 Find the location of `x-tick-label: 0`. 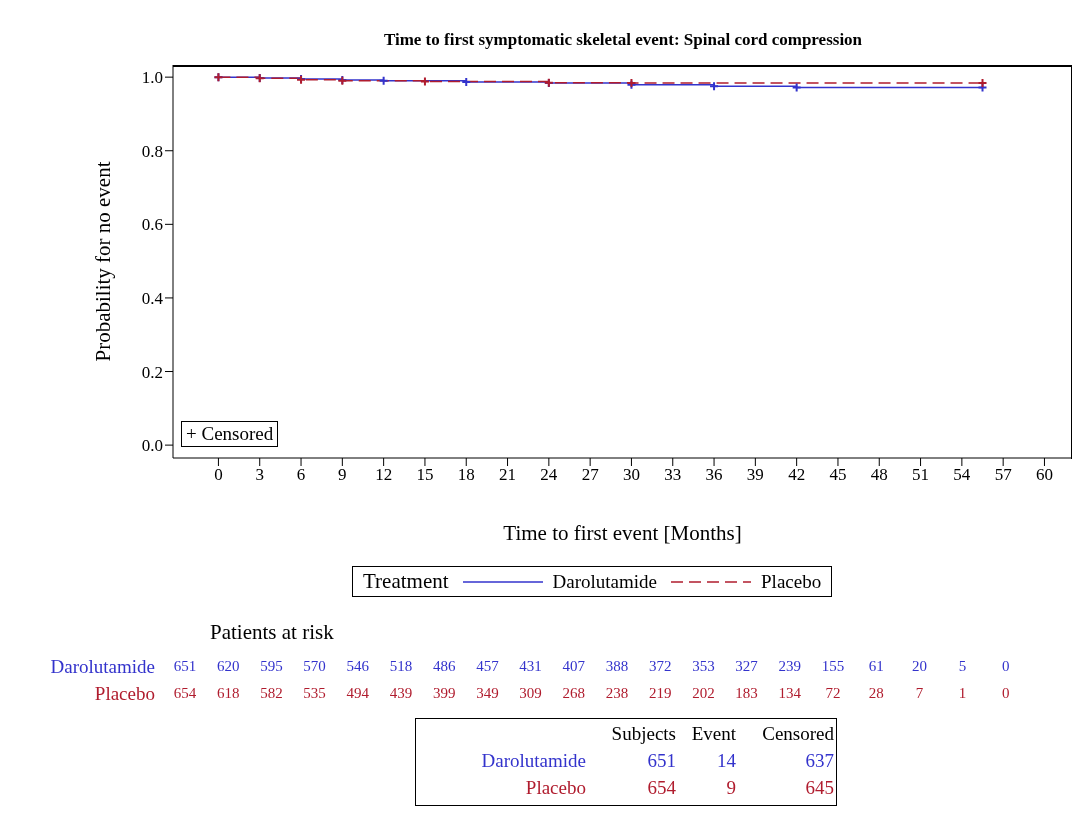

x-tick-label: 0 is located at coordinates (218, 475).